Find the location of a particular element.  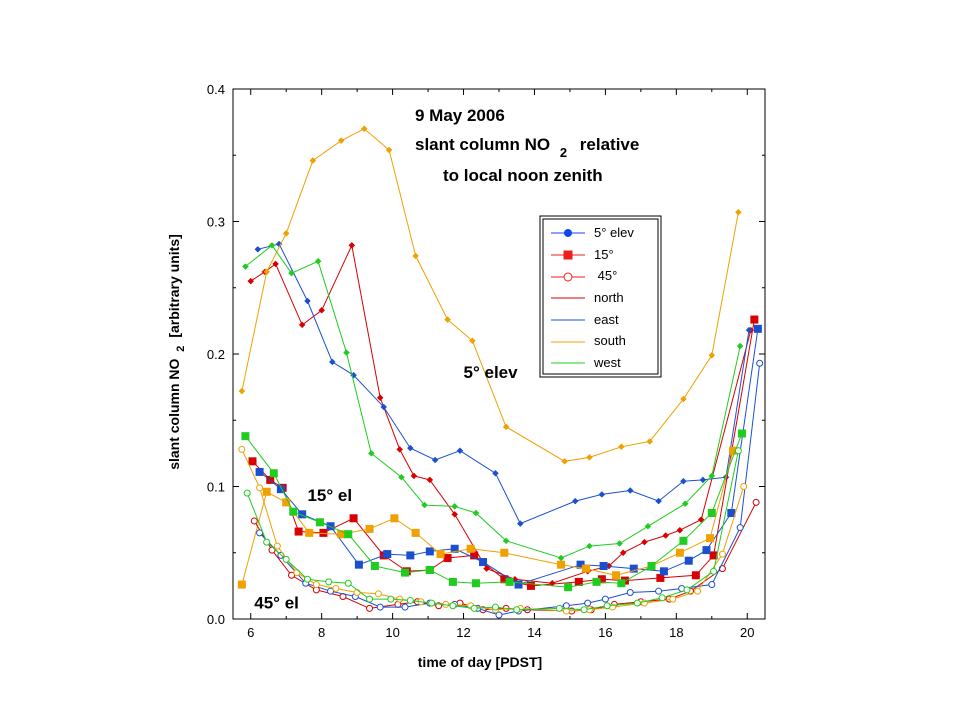

x-tick-label: 18 is located at coordinates (676, 632).